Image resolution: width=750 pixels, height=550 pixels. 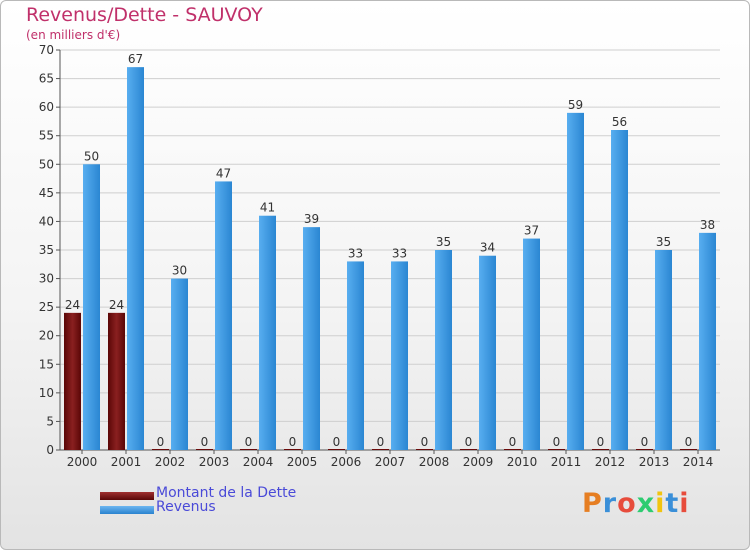 What do you see at coordinates (127, 496) in the screenshot?
I see `legend-swatch-debt` at bounding box center [127, 496].